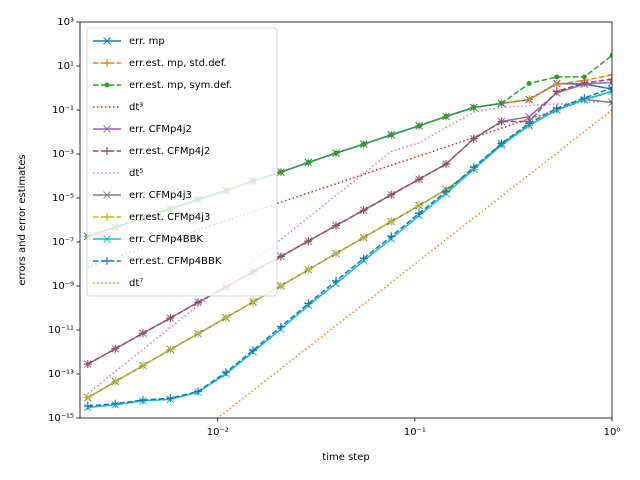 The height and width of the screenshot is (480, 640). I want to click on legend-label: err. mp, so click(147, 41).